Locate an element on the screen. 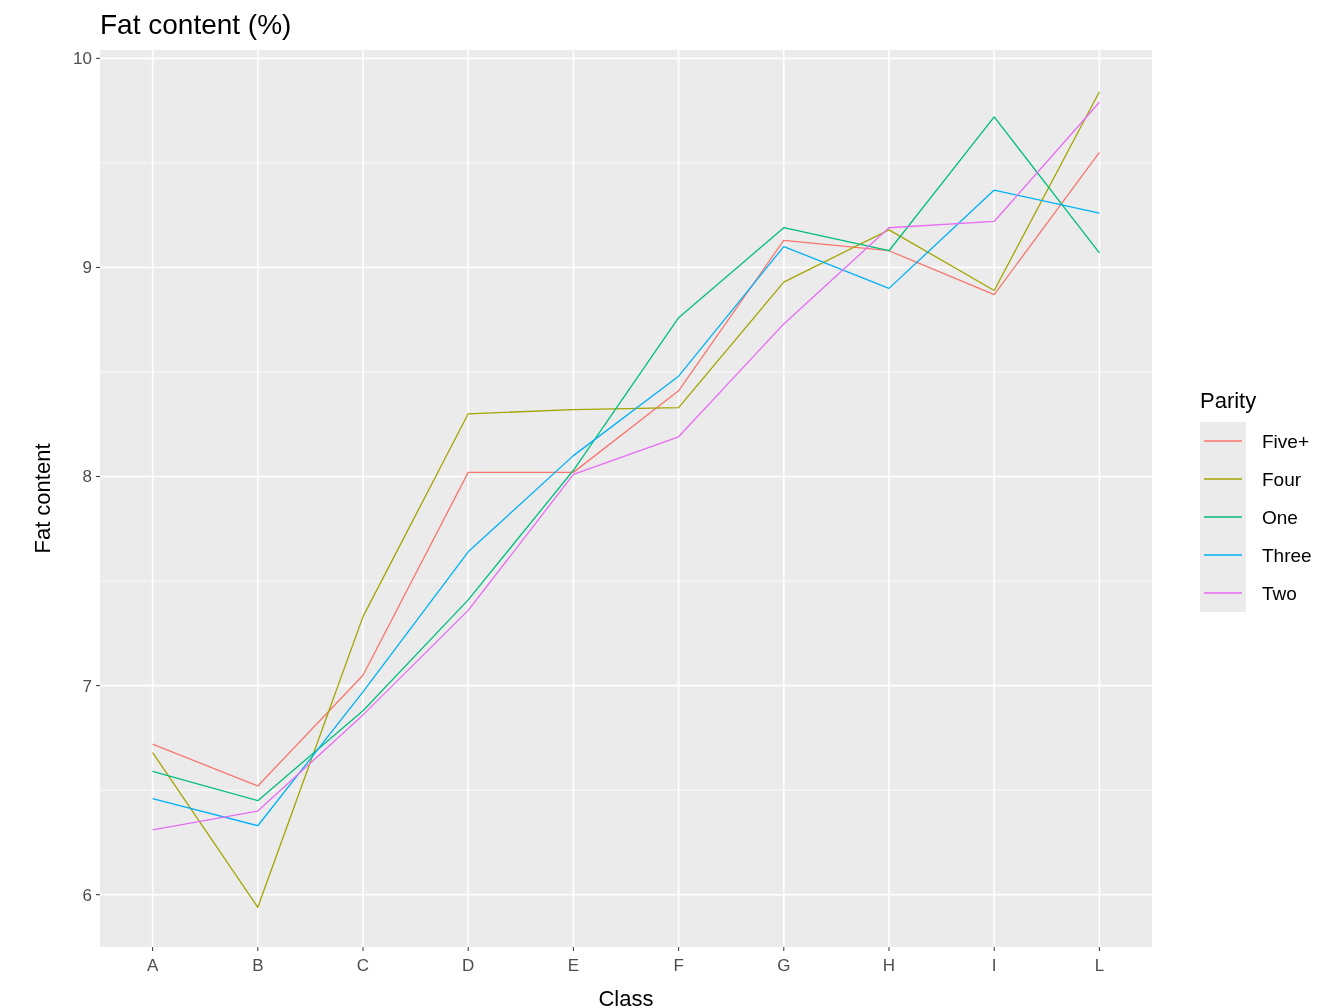  x-axis-title: Class is located at coordinates (626, 997).